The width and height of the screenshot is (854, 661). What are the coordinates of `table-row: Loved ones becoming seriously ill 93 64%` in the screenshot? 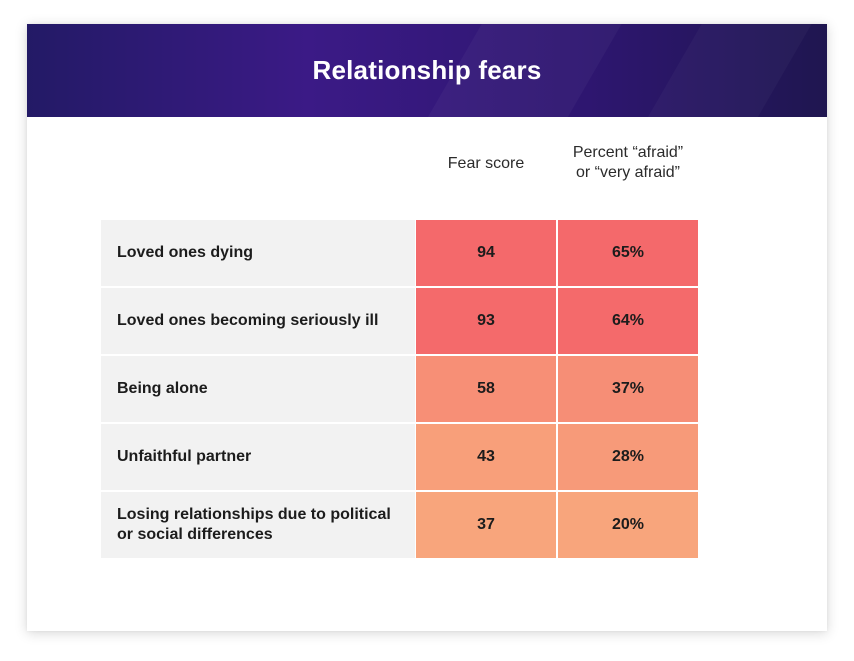 It's located at (399, 321).